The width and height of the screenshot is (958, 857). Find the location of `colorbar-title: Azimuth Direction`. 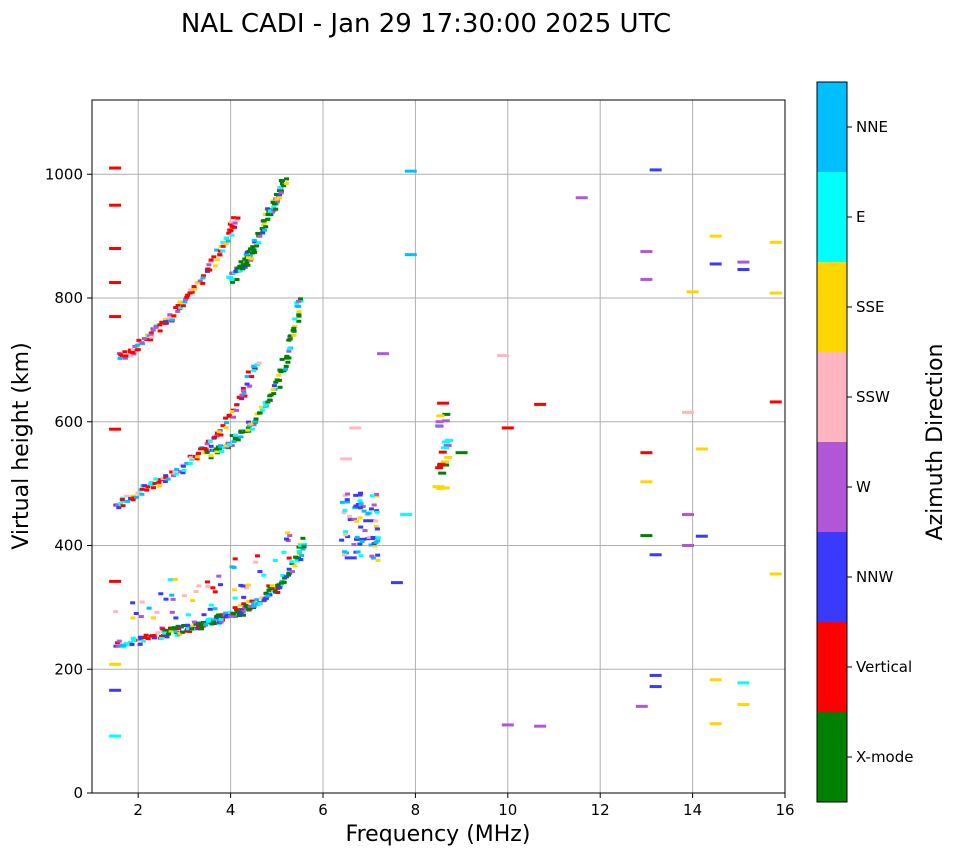

colorbar-title: Azimuth Direction is located at coordinates (935, 441).